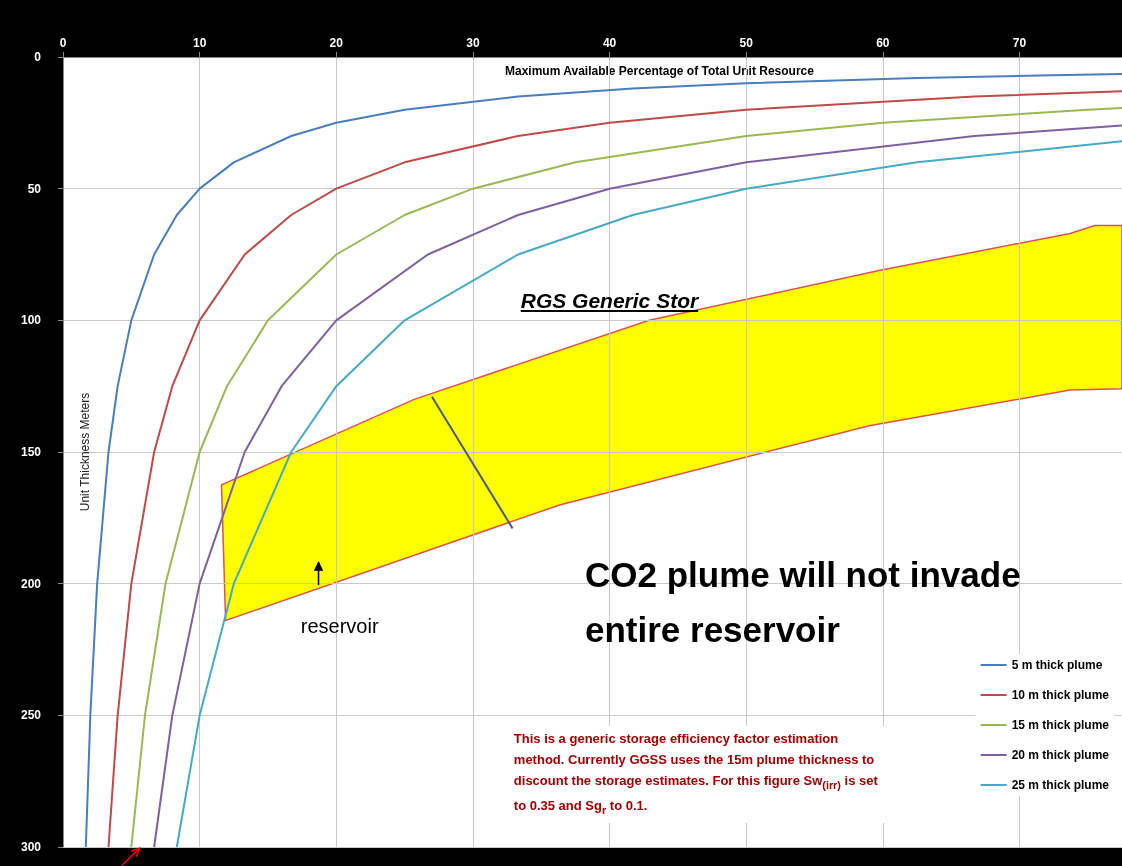 This screenshot has height=866, width=1122. What do you see at coordinates (609, 43) in the screenshot?
I see `x-tick-label: 40` at bounding box center [609, 43].